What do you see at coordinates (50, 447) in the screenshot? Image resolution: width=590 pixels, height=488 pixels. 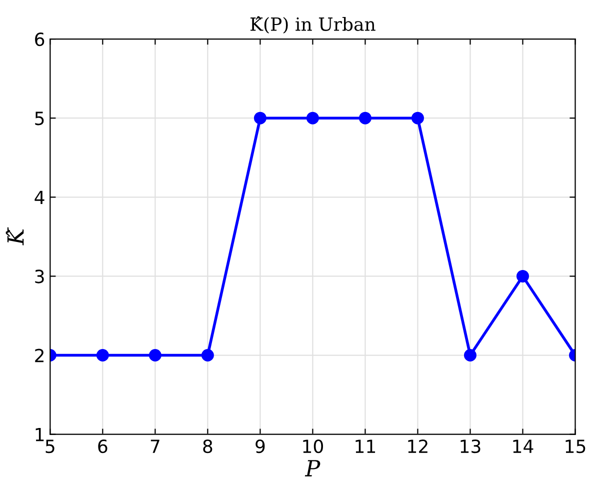 I see `x-tick-label: 5` at bounding box center [50, 447].